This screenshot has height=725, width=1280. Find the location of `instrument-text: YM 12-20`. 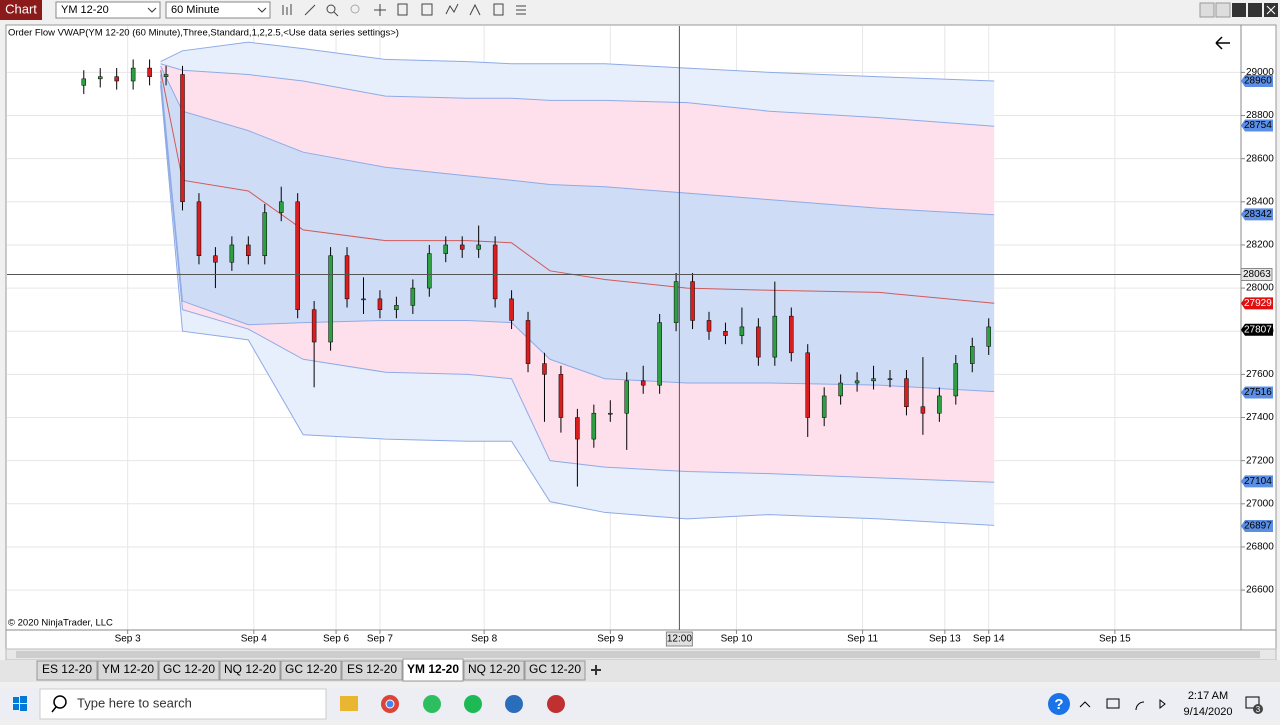

instrument-text: YM 12-20 is located at coordinates (85, 10).